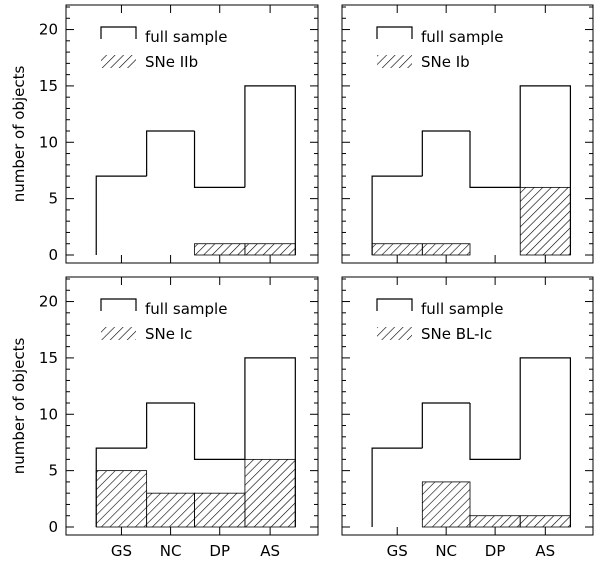 This screenshot has width=610, height=563. What do you see at coordinates (168, 334) in the screenshot?
I see `legend-label-subsample: SNe Ic` at bounding box center [168, 334].